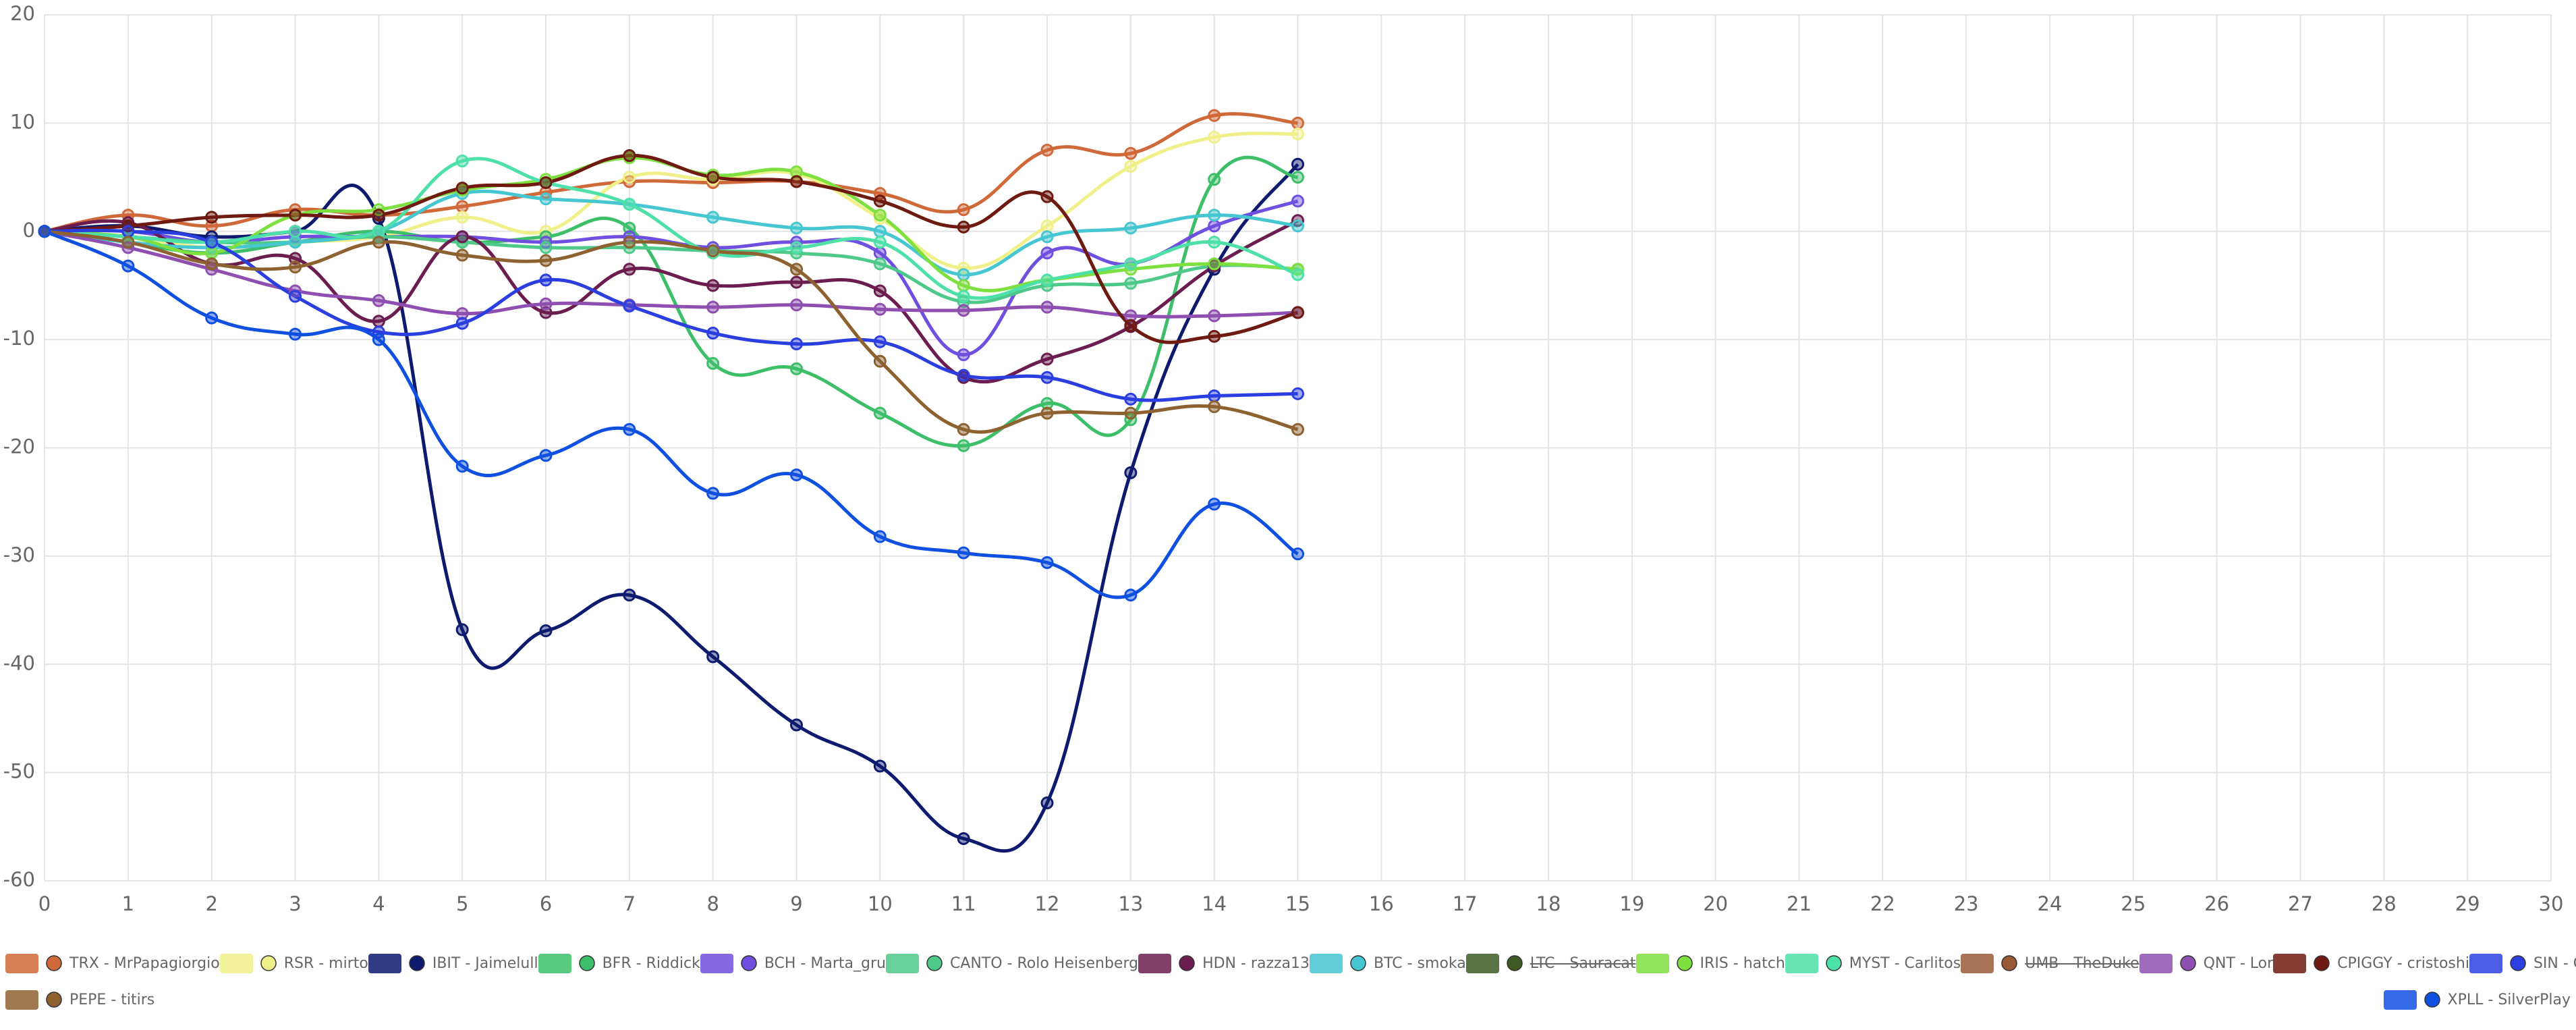 The height and width of the screenshot is (1030, 2576). What do you see at coordinates (546, 903) in the screenshot?
I see `x-tick-label: 6` at bounding box center [546, 903].